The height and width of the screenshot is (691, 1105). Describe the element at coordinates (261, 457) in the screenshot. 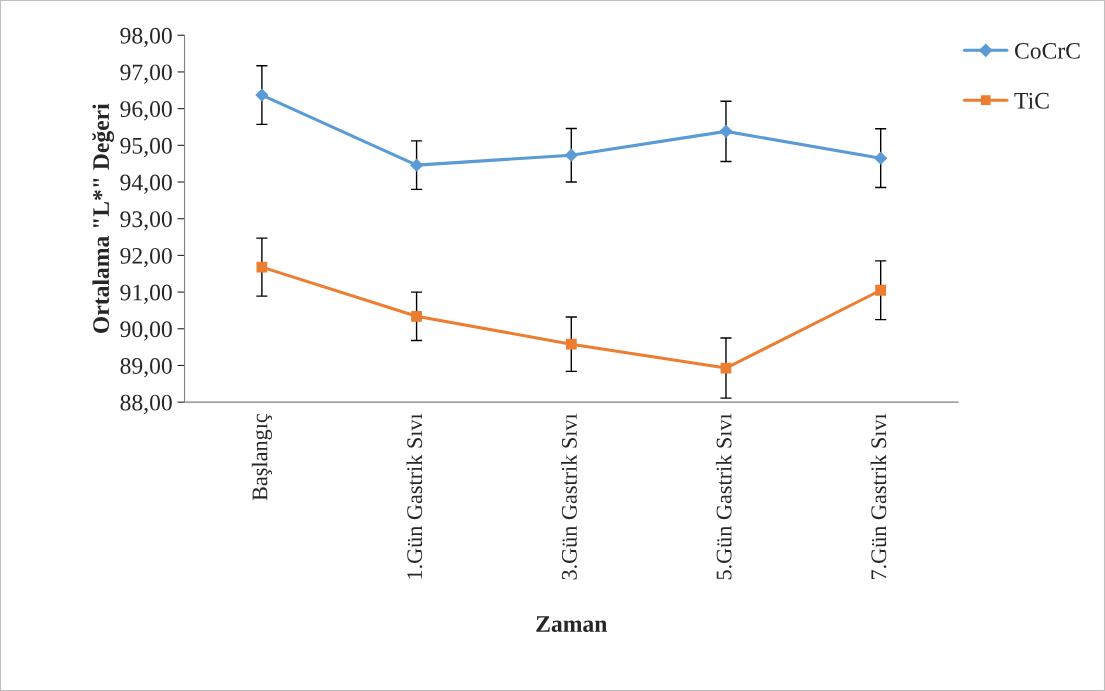

I see `x-tick-label: Başlangıç` at that location.